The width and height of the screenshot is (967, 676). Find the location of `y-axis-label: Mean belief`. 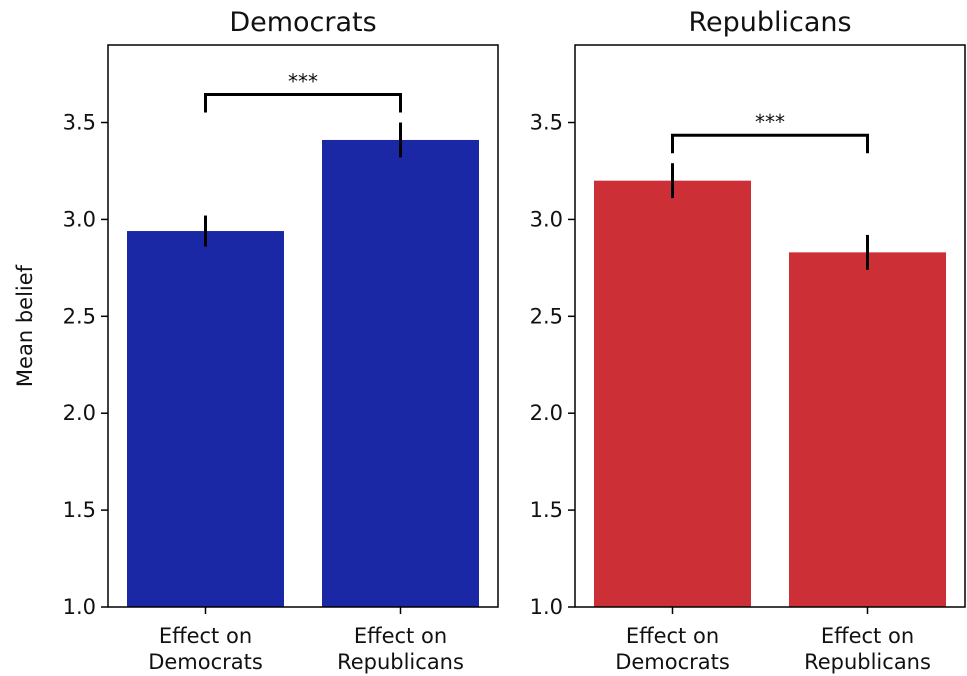

y-axis-label: Mean belief is located at coordinates (25, 325).